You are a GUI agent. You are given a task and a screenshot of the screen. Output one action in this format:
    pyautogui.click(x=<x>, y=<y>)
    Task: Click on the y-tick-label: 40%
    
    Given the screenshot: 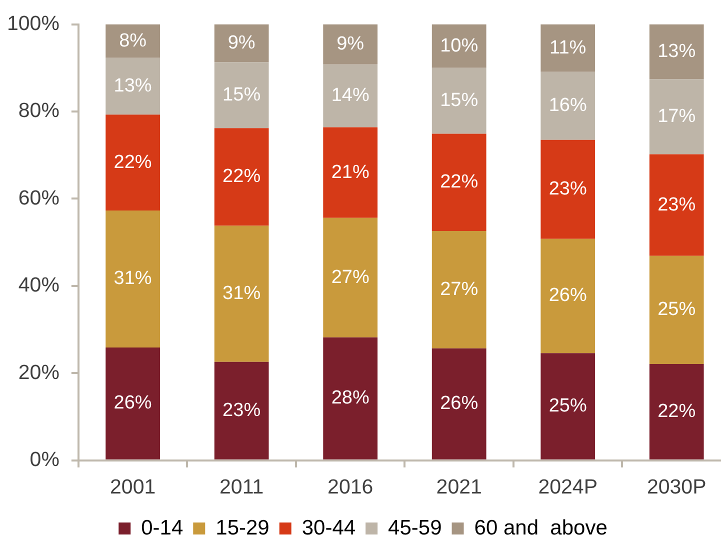 What is the action you would take?
    pyautogui.click(x=39, y=285)
    